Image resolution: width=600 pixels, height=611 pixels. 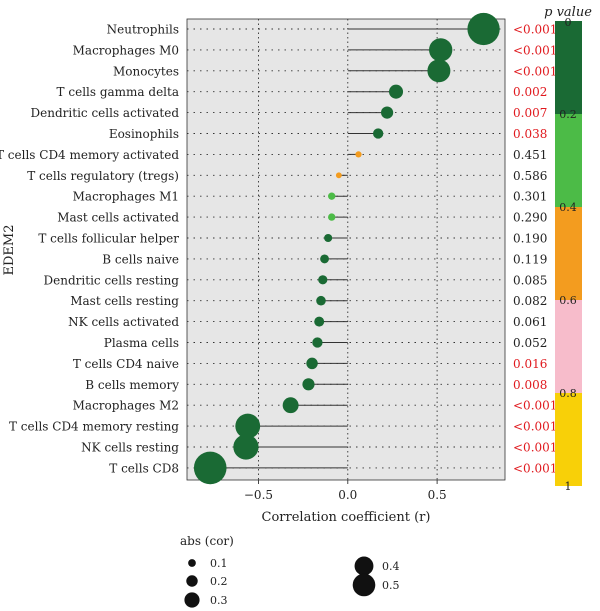 What do you see at coordinates (530, 155) in the screenshot?
I see `p-label-6: 0.451` at bounding box center [530, 155].